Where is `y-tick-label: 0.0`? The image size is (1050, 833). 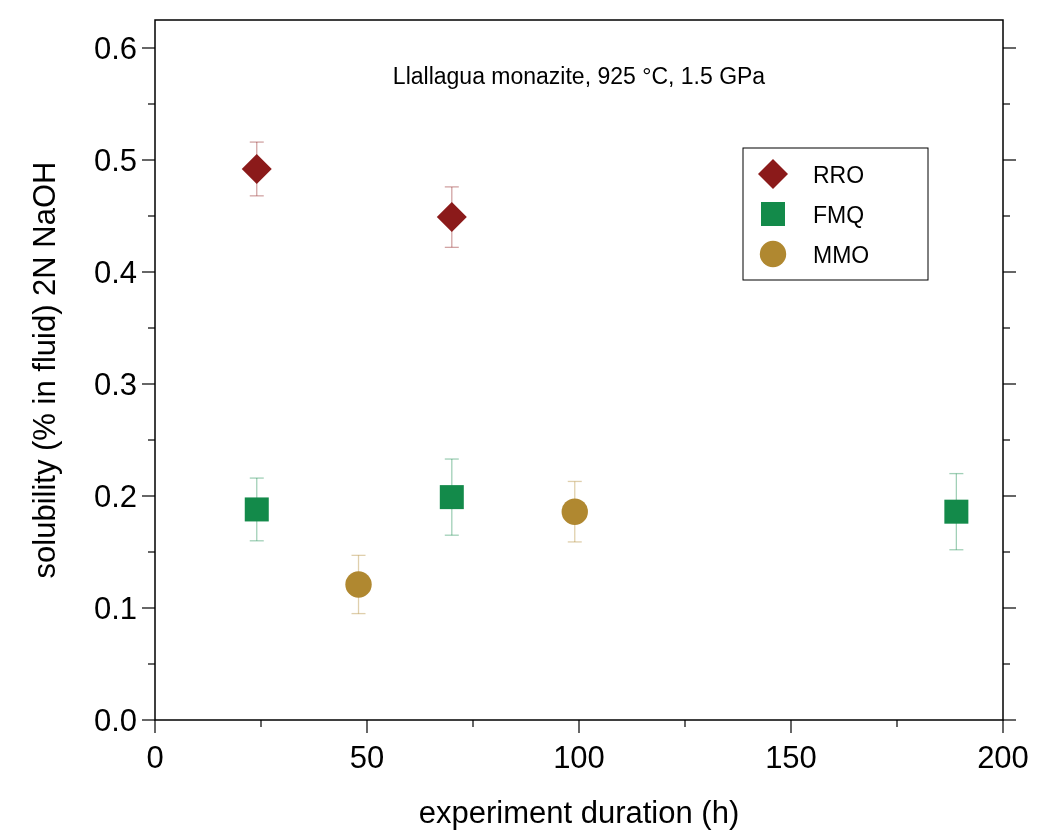
y-tick-label: 0.0 is located at coordinates (115, 720).